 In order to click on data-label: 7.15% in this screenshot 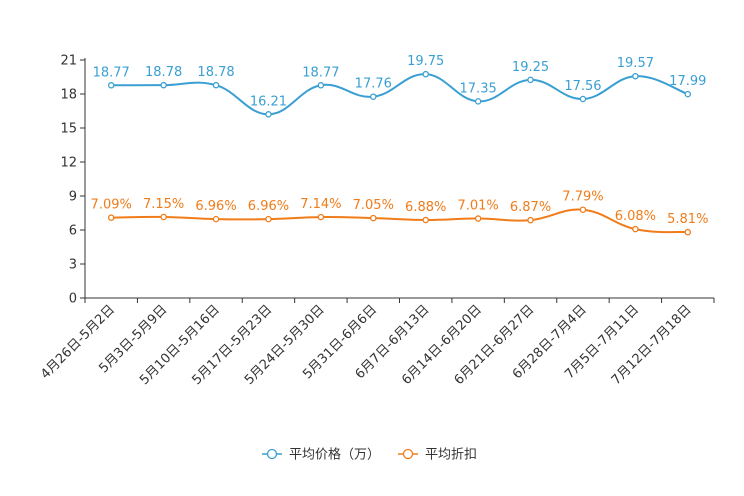, I will do `click(163, 204)`.